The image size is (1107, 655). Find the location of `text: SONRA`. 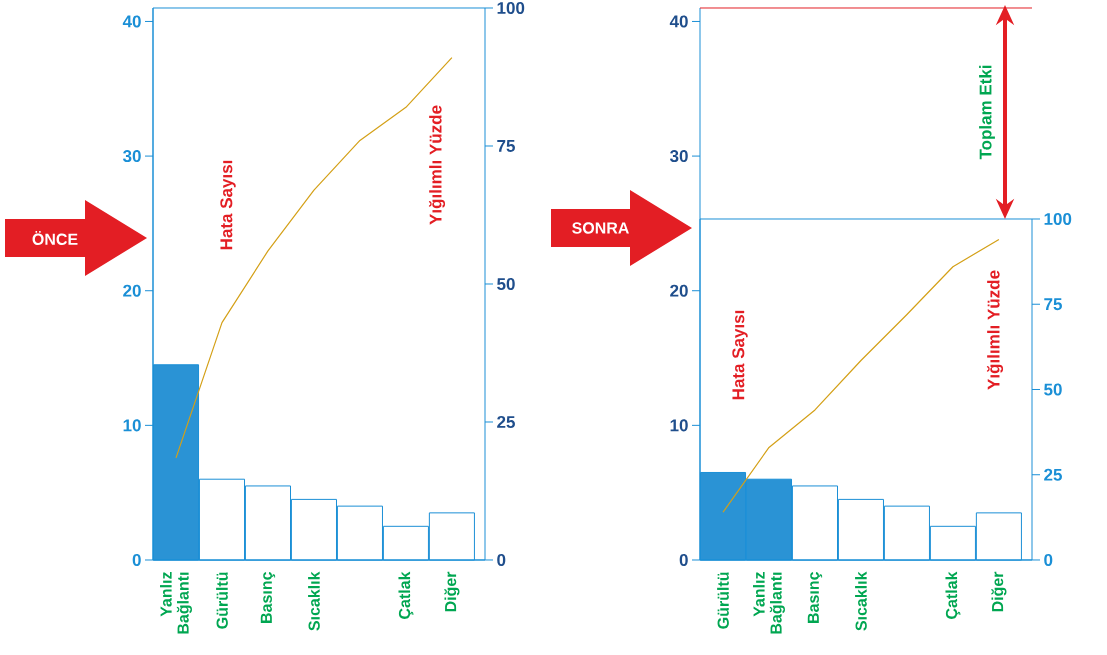

text: SONRA is located at coordinates (600, 228).